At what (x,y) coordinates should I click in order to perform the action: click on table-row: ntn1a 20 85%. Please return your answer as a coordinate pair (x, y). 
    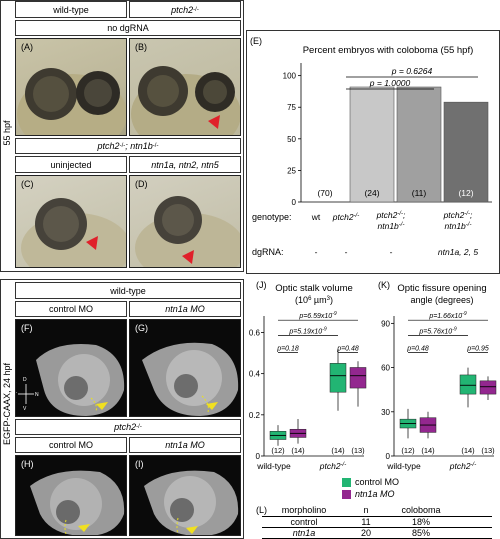
    Looking at the image, I should click on (377, 533).